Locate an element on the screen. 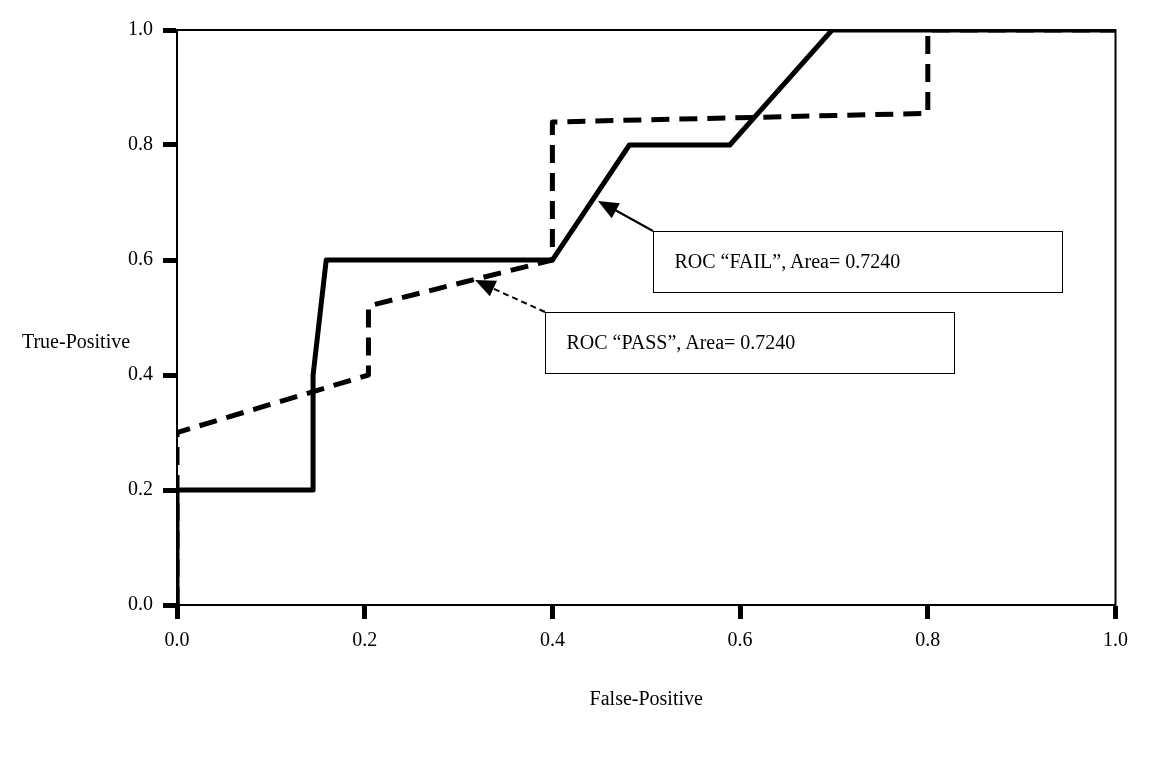 This screenshot has height=779, width=1149. y-tick-label: 0.8 is located at coordinates (140, 143).